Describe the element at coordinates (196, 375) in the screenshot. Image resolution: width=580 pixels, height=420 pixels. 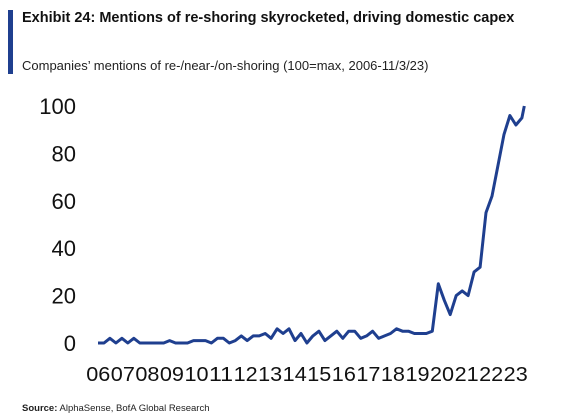
I see `x-tick-label: 10` at that location.